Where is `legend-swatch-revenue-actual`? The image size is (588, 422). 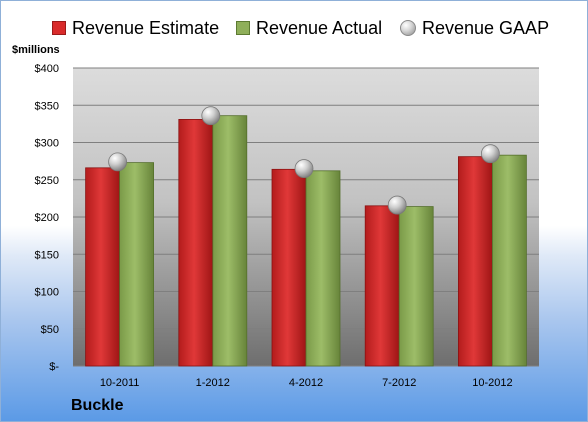 legend-swatch-revenue-actual is located at coordinates (243, 28).